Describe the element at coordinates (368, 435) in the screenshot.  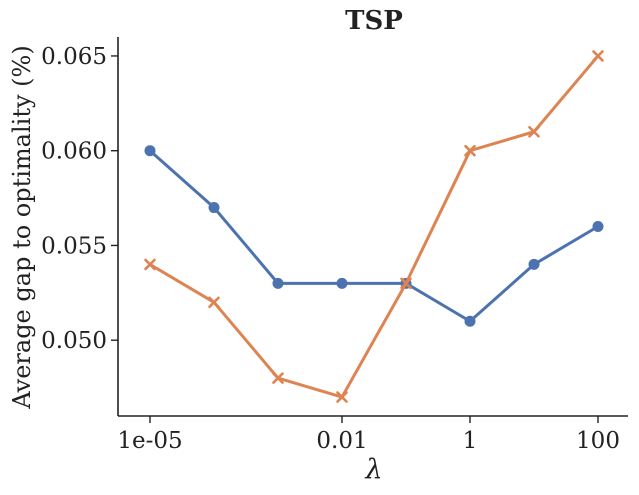
I see `x-axis-ticks: 1e-05 0.01 1 100` at that location.